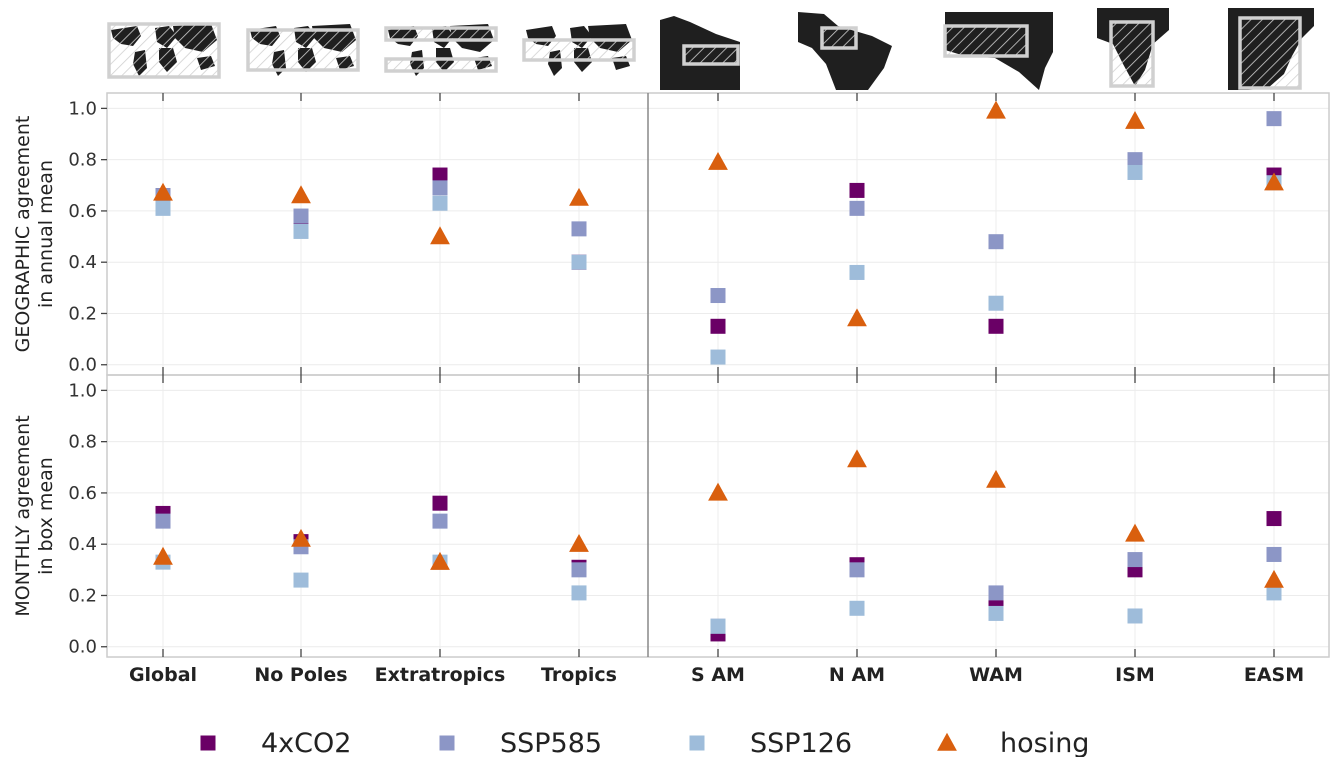  I want to click on region-maps, so click(710, 49).